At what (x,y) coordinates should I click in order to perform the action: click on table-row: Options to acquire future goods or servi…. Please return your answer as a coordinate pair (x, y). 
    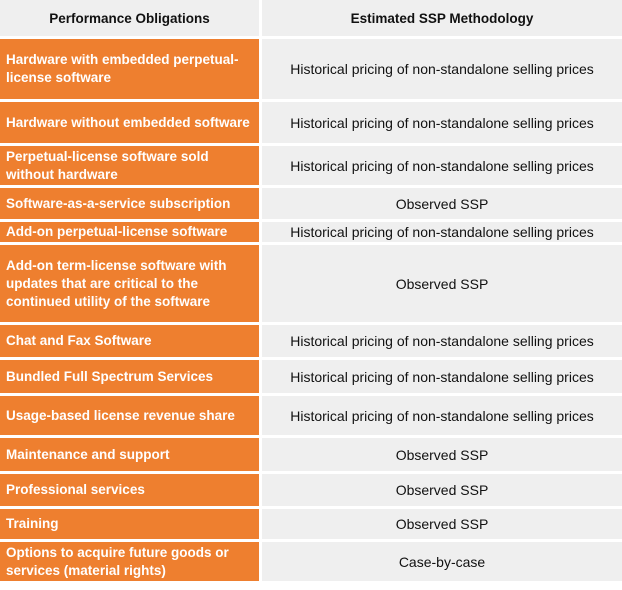
    Looking at the image, I should click on (311, 563).